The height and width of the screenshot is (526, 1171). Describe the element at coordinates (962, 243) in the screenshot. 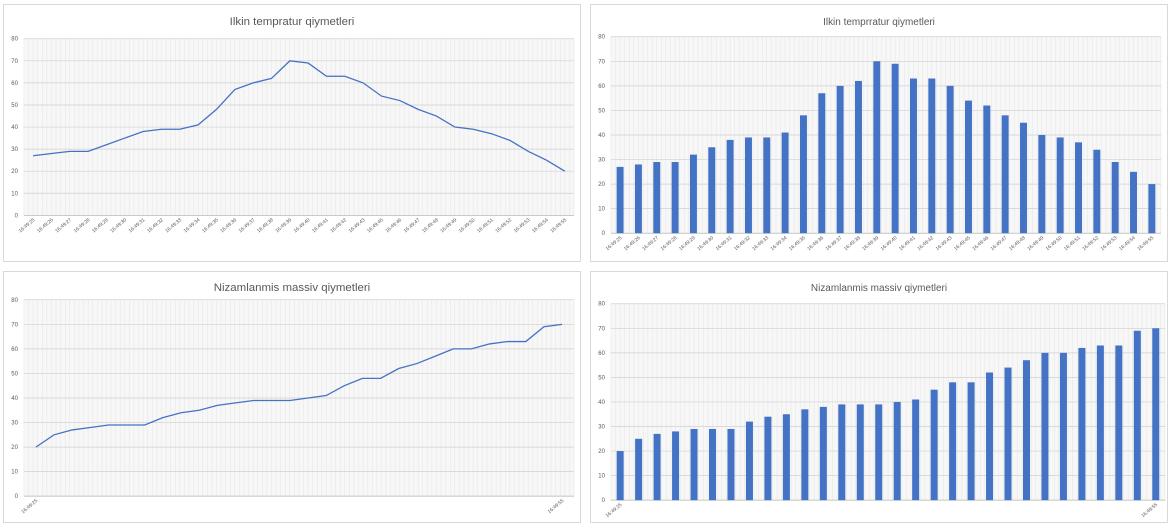

I see `x-tick-label: 16:49:45` at that location.